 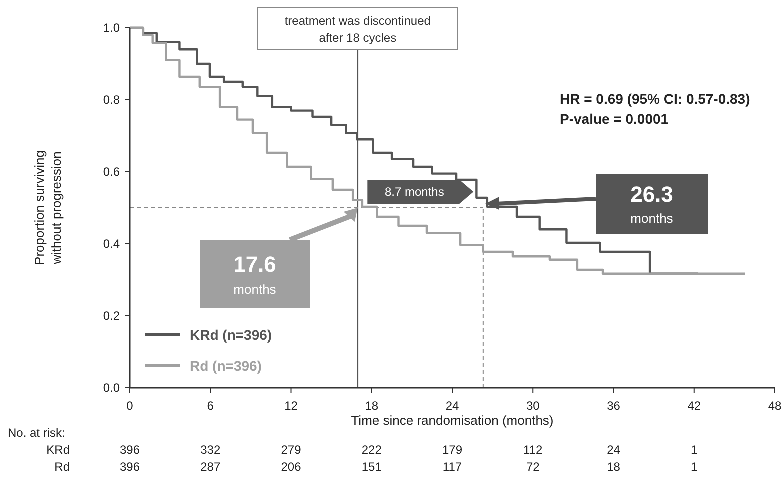 I want to click on annotation: P-value = 0.0001, so click(x=614, y=119).